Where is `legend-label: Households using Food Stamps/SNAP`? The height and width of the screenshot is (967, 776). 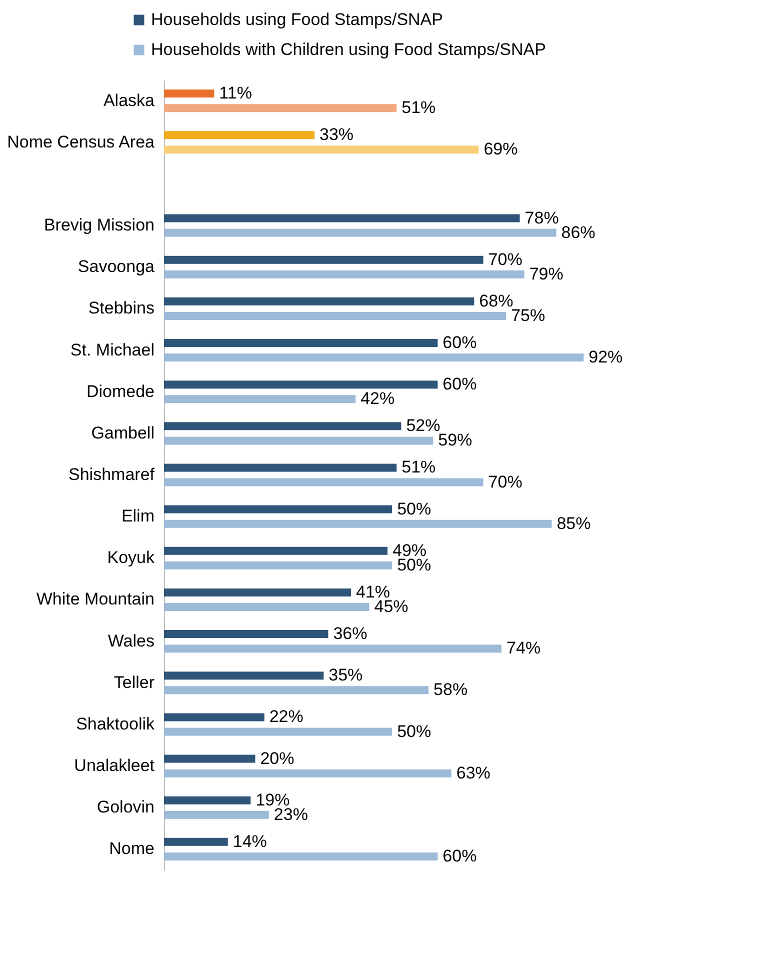
legend-label: Households using Food Stamps/SNAP is located at coordinates (297, 19).